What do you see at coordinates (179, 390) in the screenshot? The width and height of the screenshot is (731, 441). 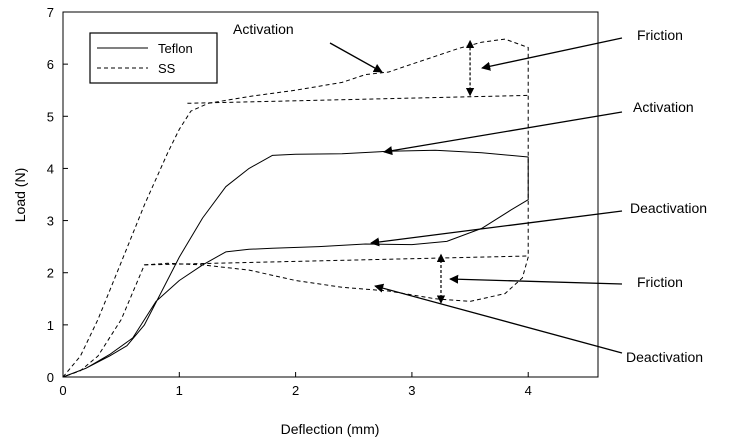 I see `x-tick-label: 1` at bounding box center [179, 390].